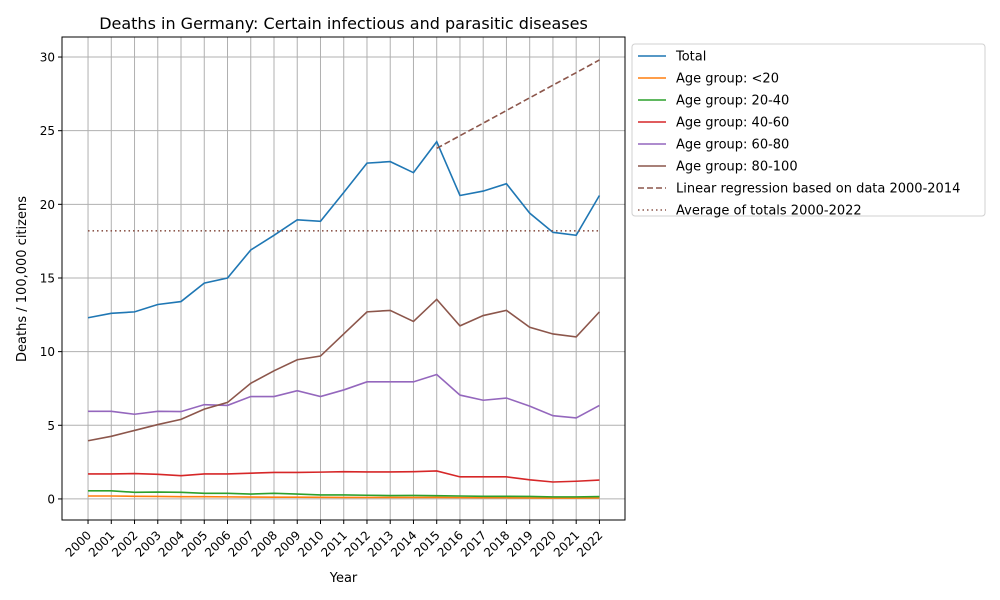 The width and height of the screenshot is (1000, 600). I want to click on y-tick-label: 5, so click(51, 426).